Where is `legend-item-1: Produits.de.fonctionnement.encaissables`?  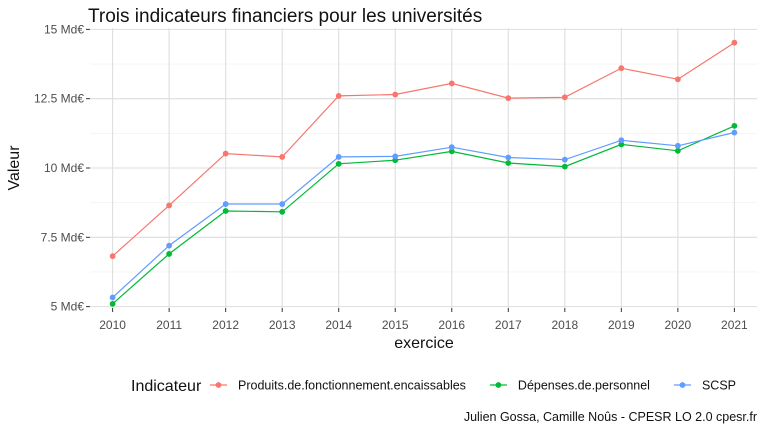
legend-item-1: Produits.de.fonctionnement.encaissables is located at coordinates (338, 386).